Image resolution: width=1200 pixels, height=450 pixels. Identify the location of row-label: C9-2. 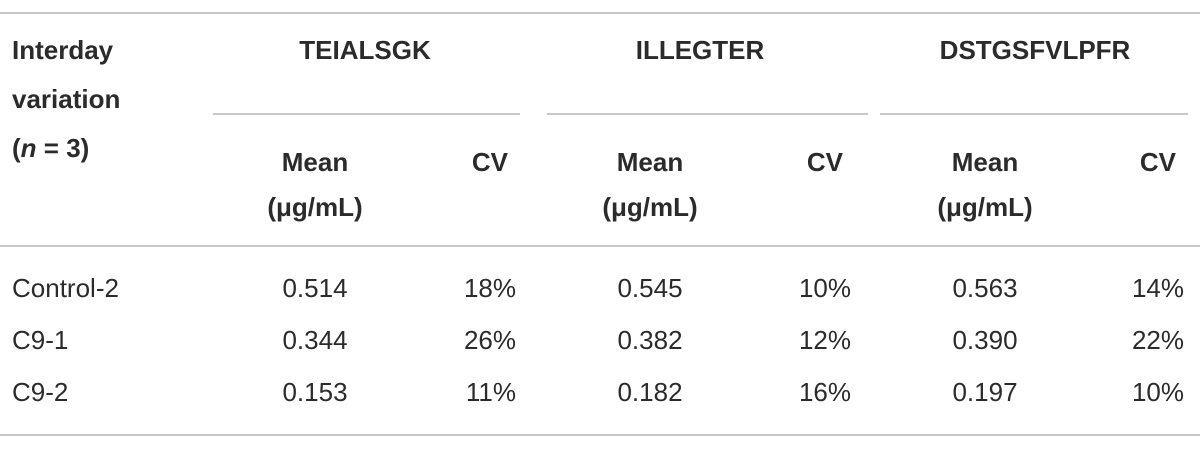
(40, 392).